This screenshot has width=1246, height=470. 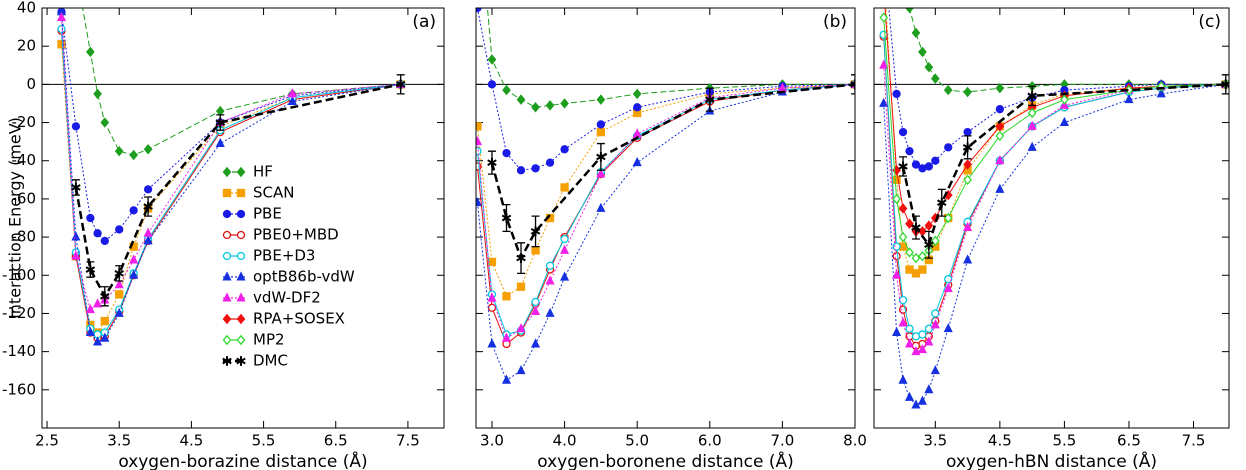 I want to click on x-axis-label: oxygen-boronene distance (Å), so click(x=665, y=460).